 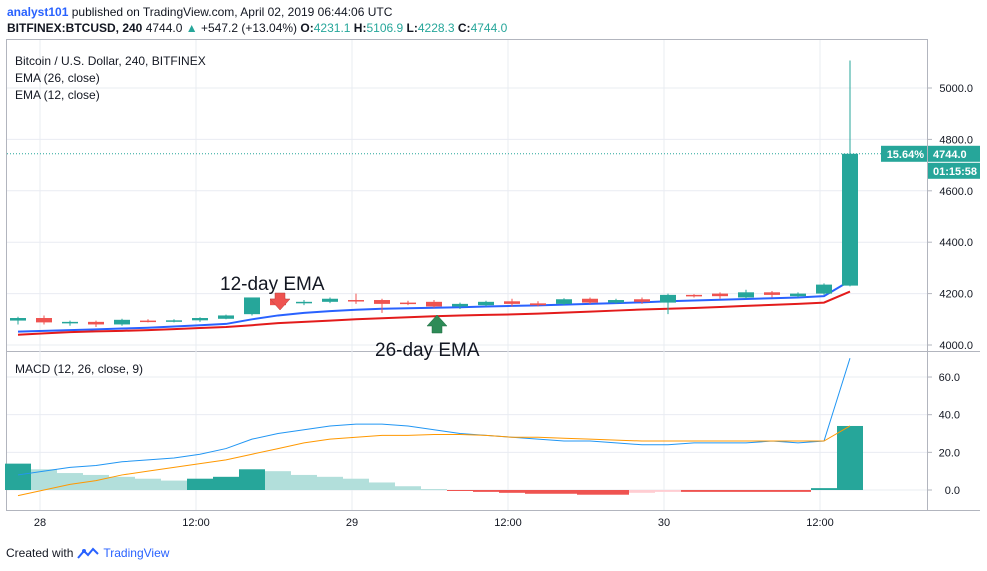 I want to click on macd-tick-label: 60.0, so click(x=949, y=378).